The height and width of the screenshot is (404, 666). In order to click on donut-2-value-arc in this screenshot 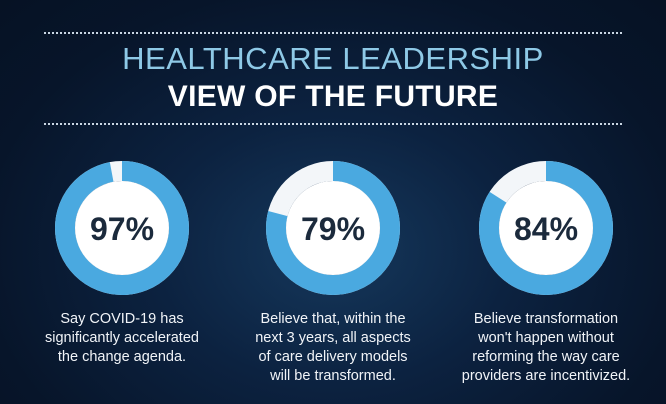, I will do `click(333, 228)`.